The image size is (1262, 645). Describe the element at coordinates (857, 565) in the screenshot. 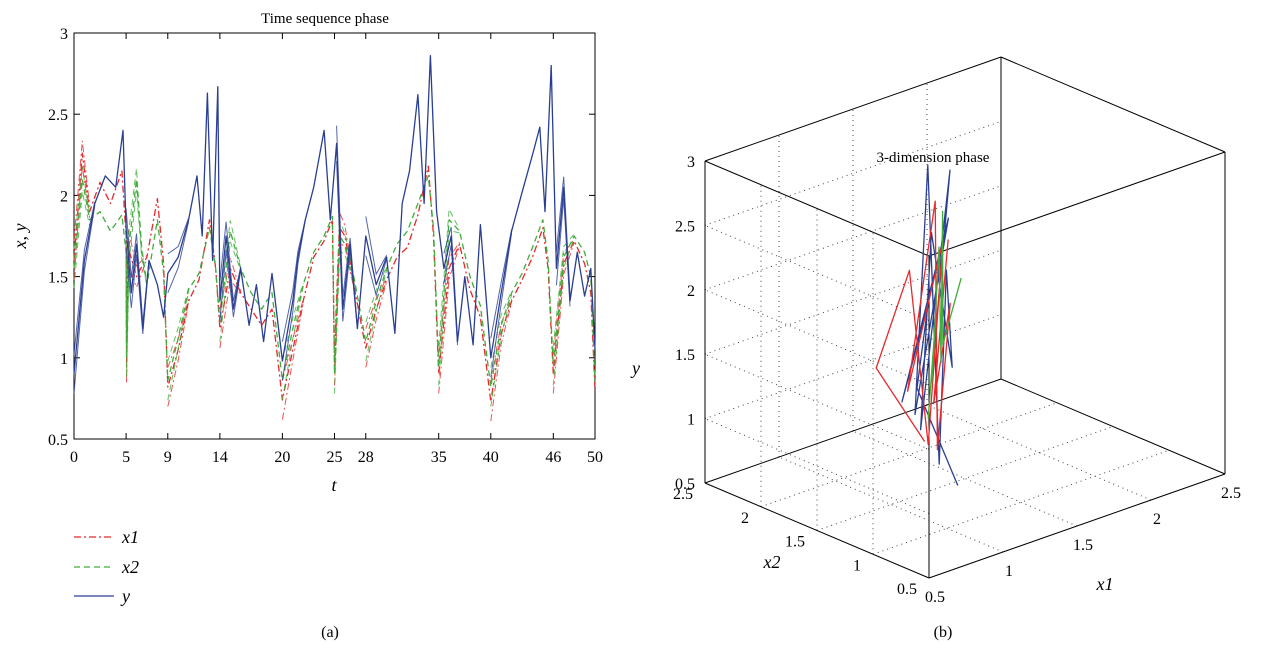

I see `x2-tick-label: 1` at that location.